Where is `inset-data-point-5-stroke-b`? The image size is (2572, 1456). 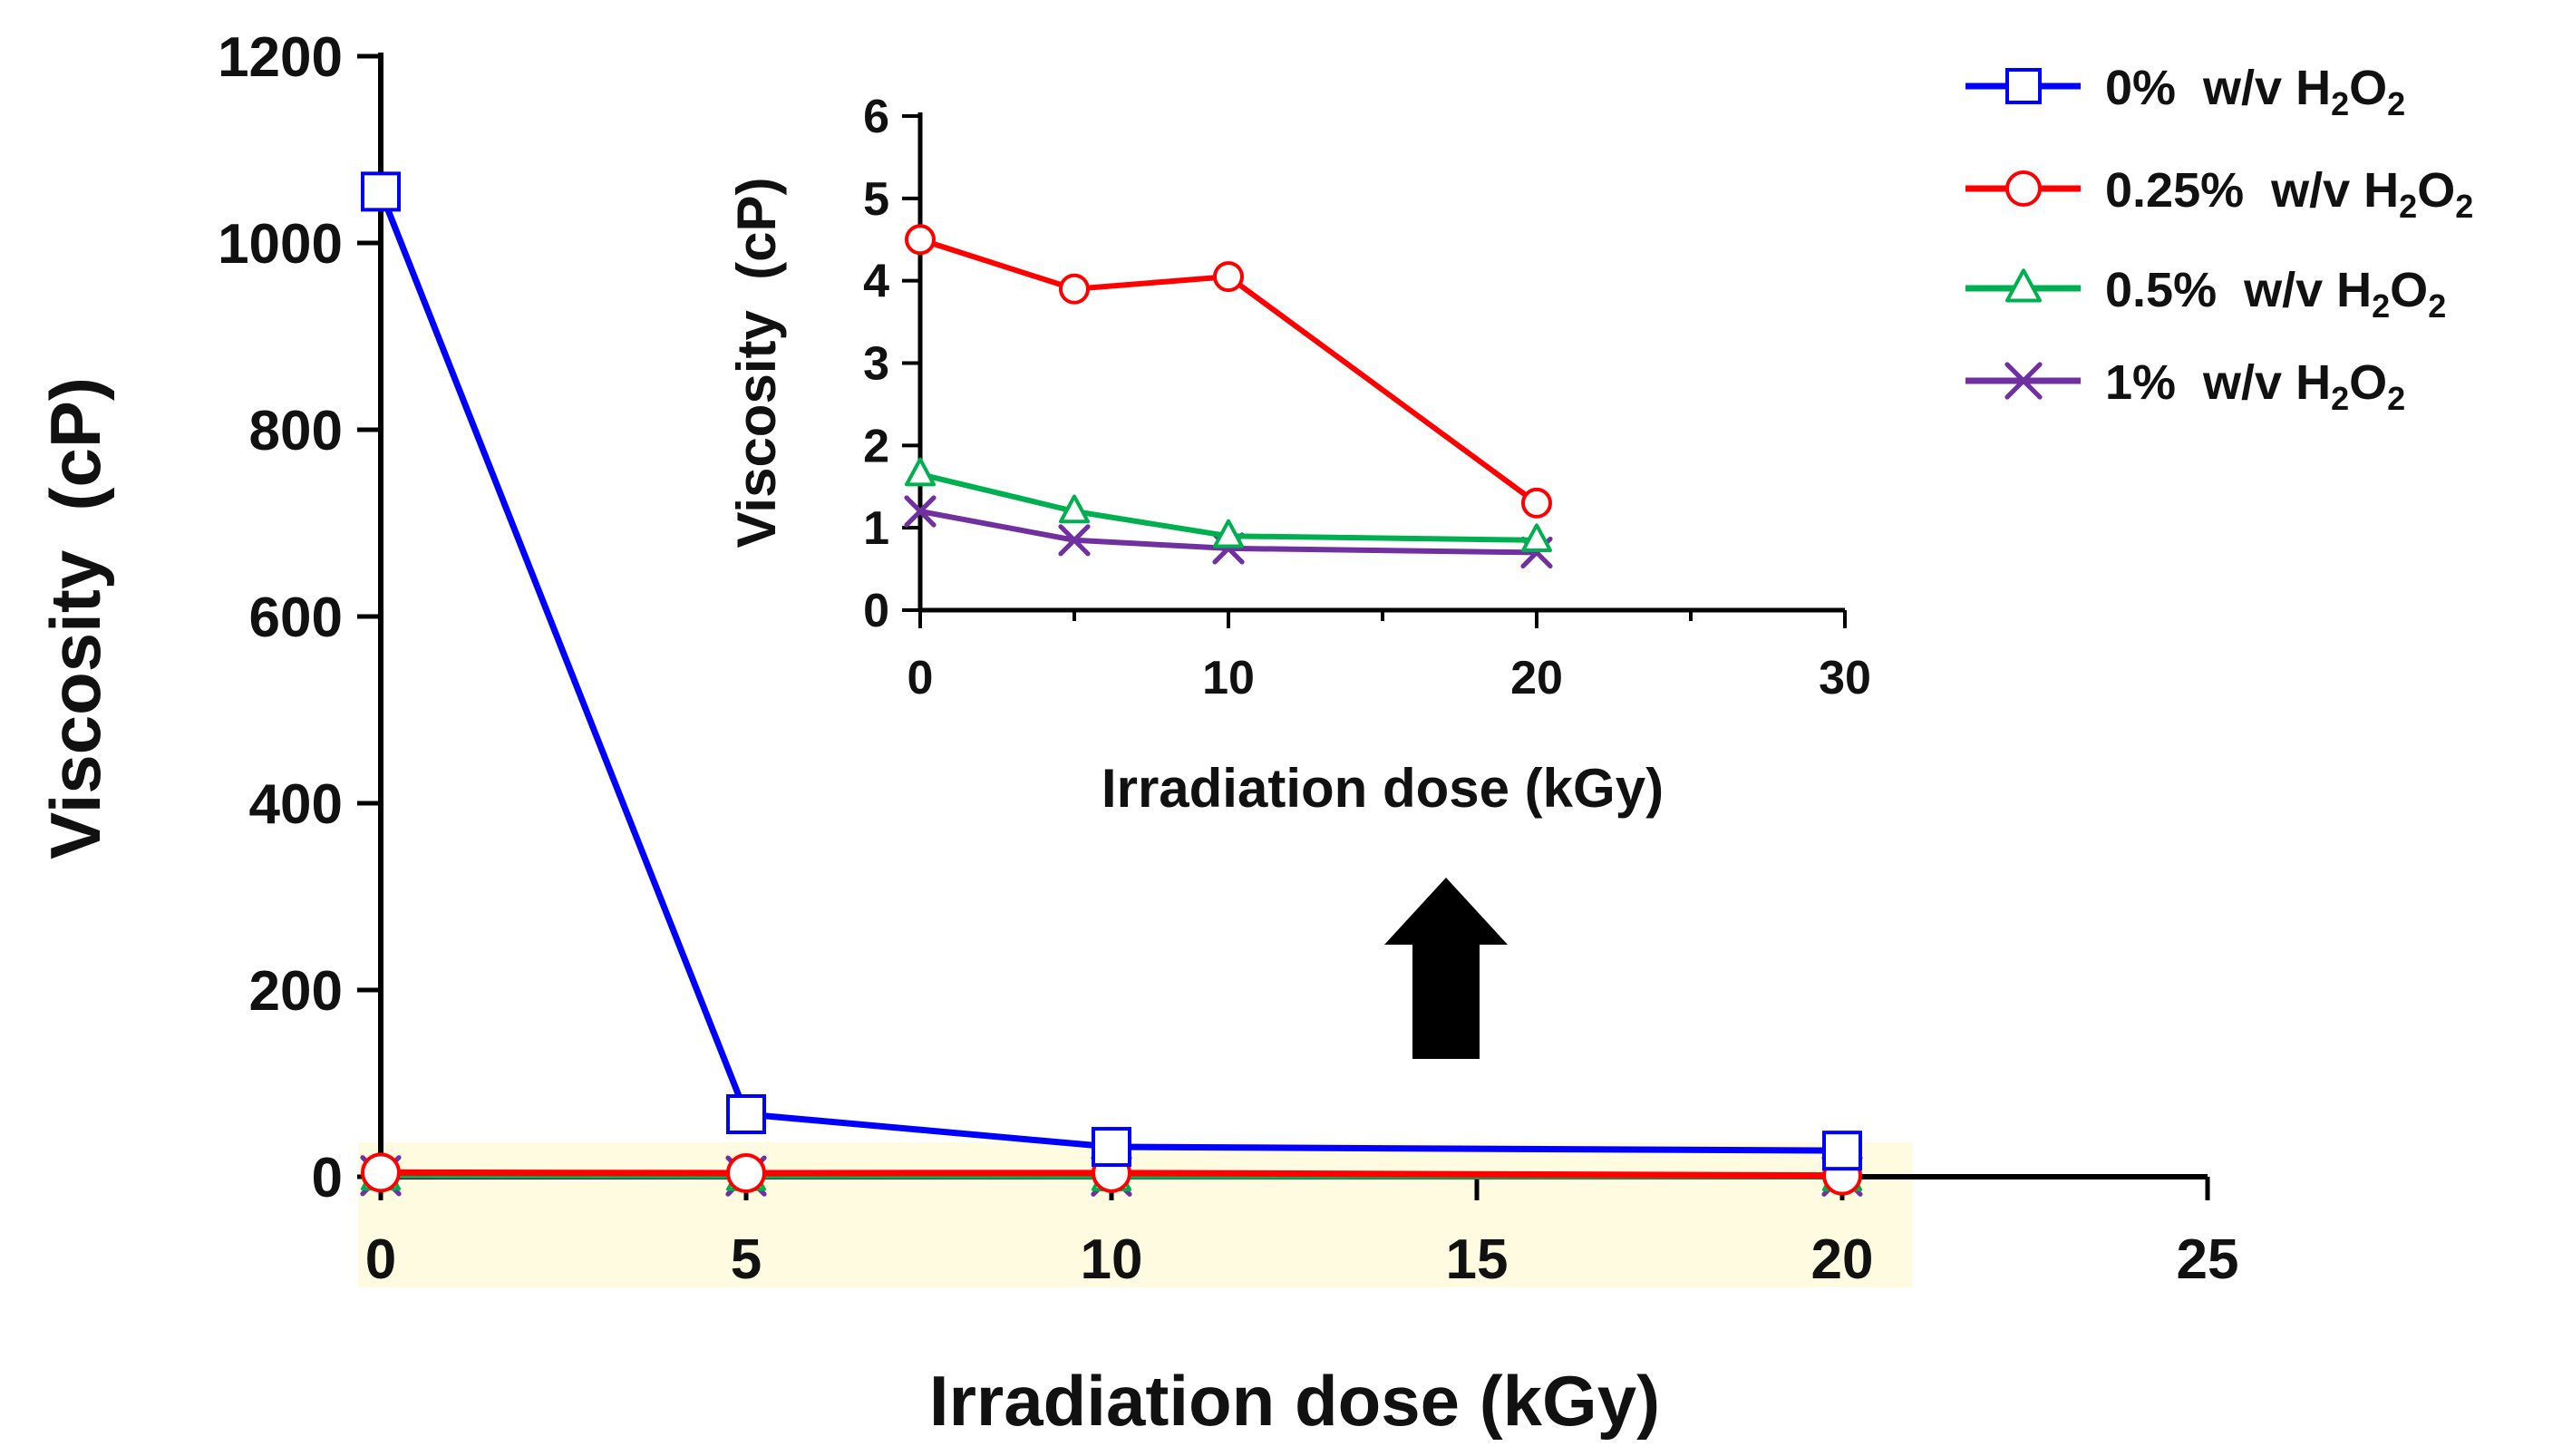 inset-data-point-5-stroke-b is located at coordinates (1074, 540).